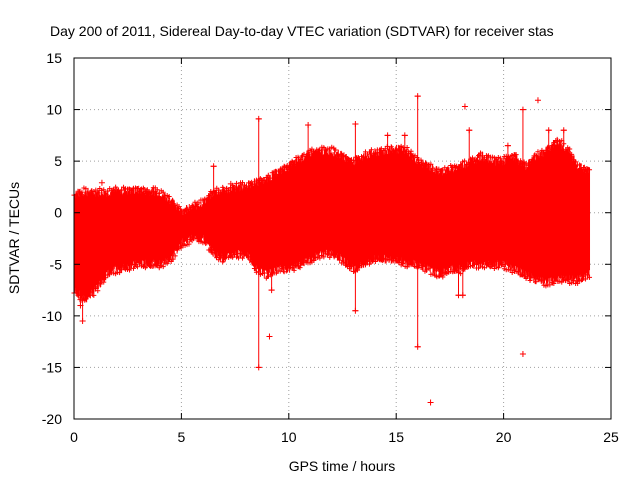 Image resolution: width=640 pixels, height=480 pixels. I want to click on x-tick-label: 5, so click(182, 437).